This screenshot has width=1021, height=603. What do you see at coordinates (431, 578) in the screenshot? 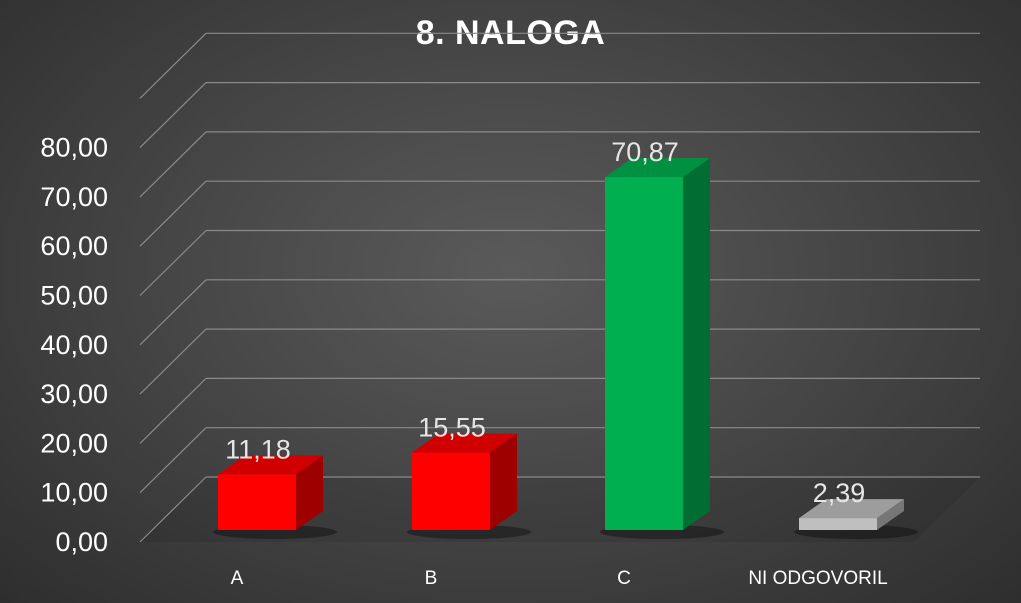
I see `x-tick-label: B` at bounding box center [431, 578].